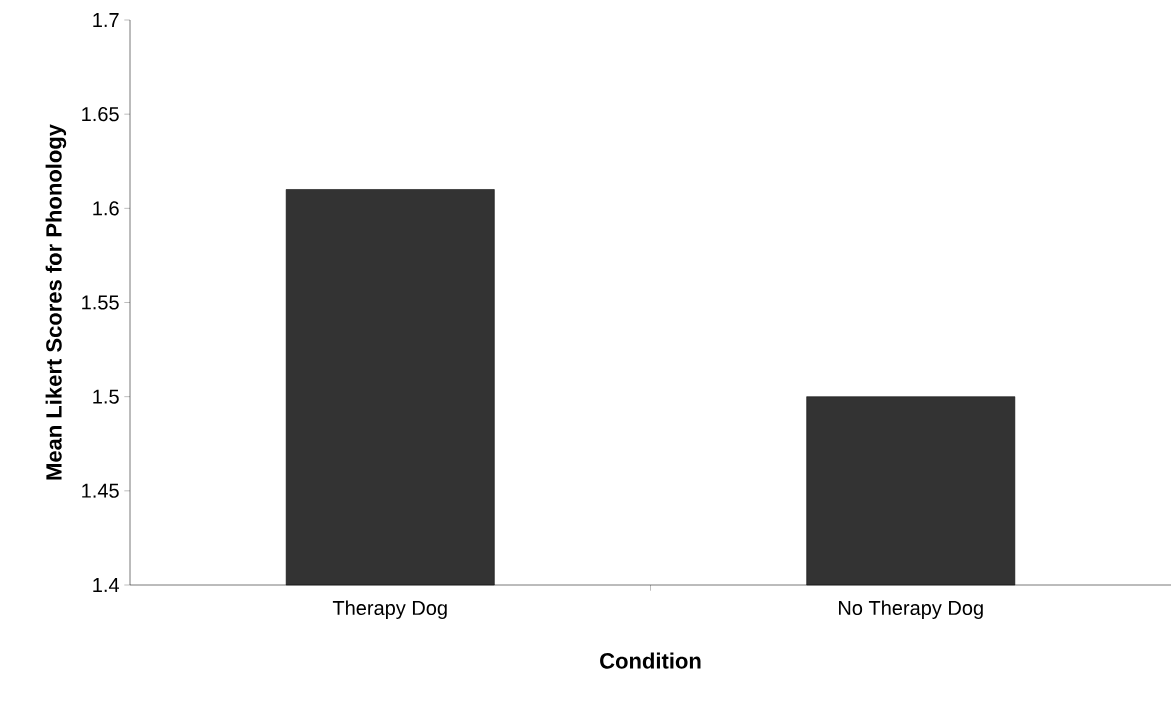 Image resolution: width=1171 pixels, height=704 pixels. Describe the element at coordinates (100, 114) in the screenshot. I see `y-tick-label: 1.65` at that location.